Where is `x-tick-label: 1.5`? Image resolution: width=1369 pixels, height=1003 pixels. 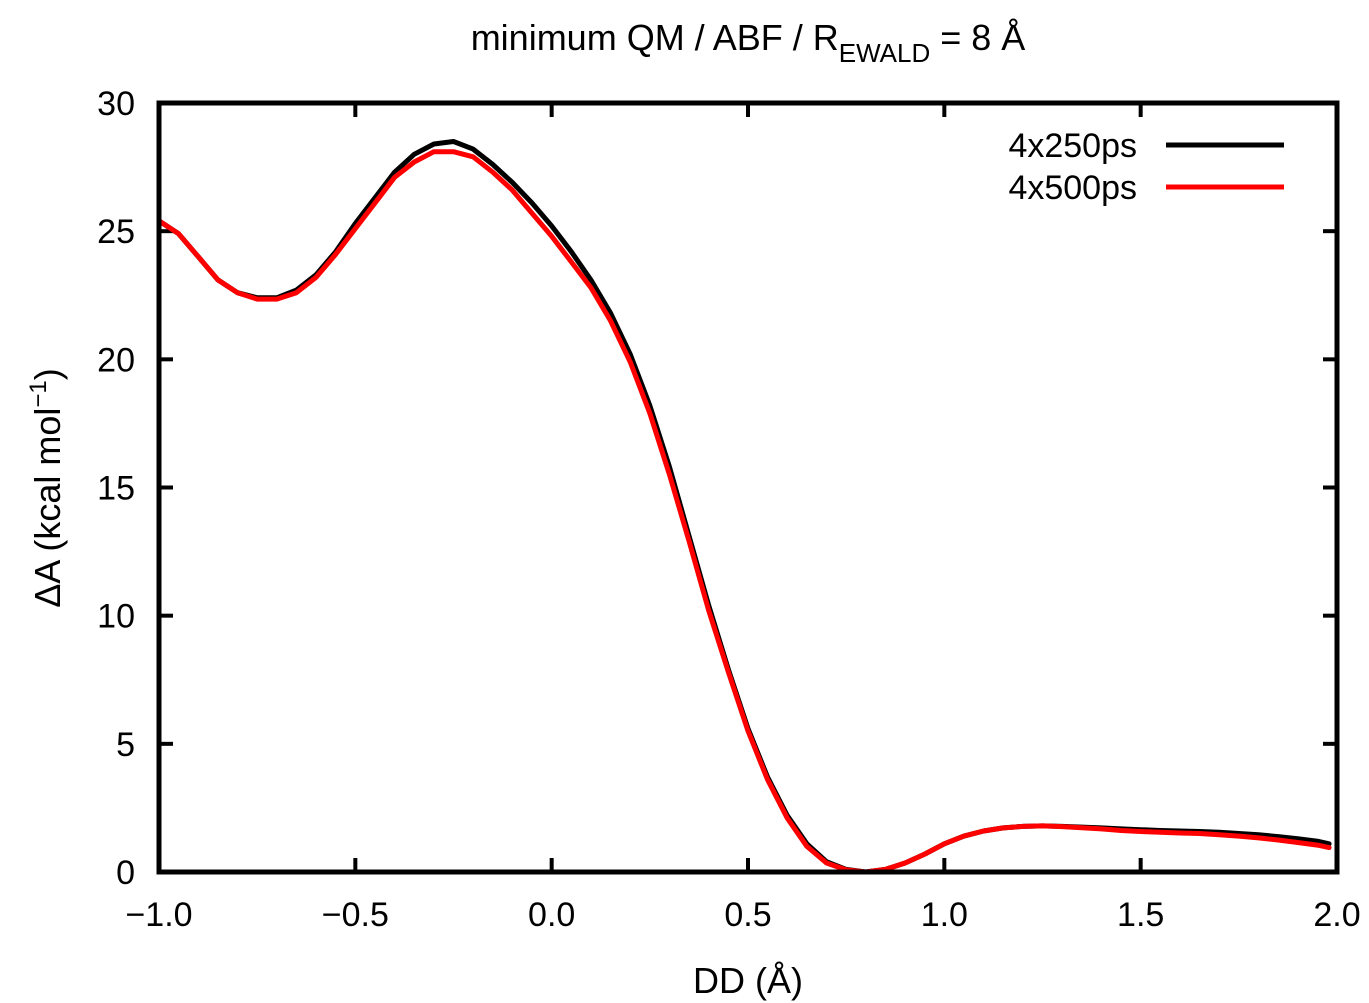 x-tick-label: 1.5 is located at coordinates (1140, 915).